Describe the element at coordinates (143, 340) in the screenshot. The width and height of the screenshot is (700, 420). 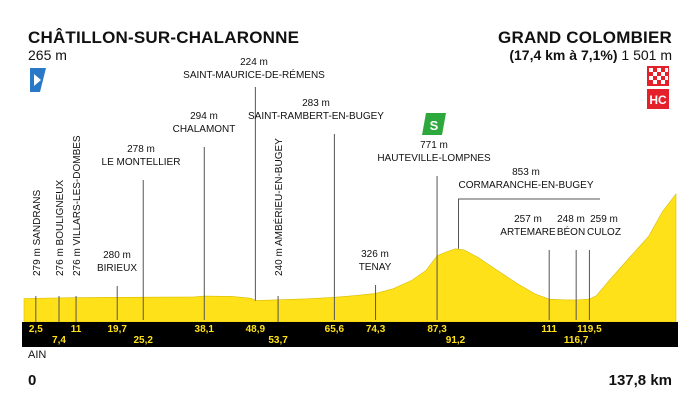
I see `km-tick-label: 25,2` at that location.